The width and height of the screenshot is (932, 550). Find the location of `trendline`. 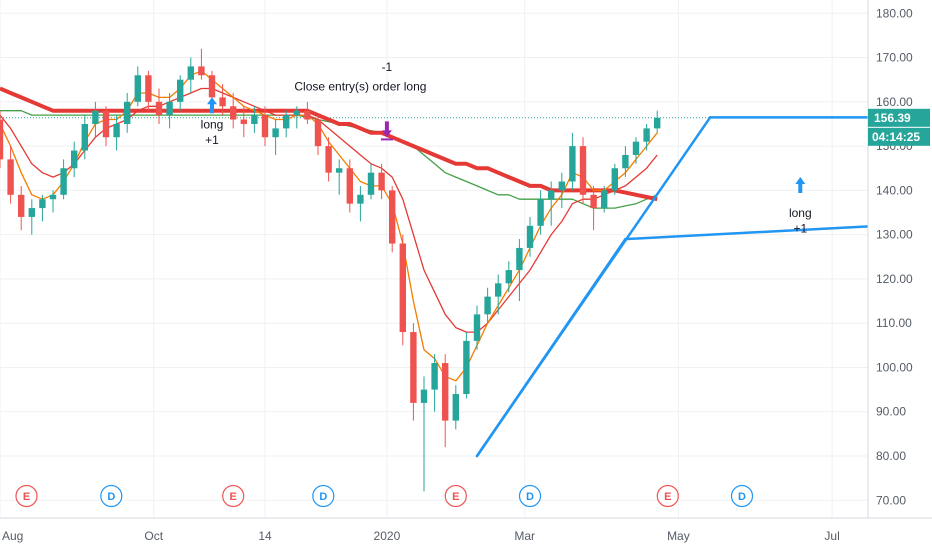

trendline is located at coordinates (551, 347).